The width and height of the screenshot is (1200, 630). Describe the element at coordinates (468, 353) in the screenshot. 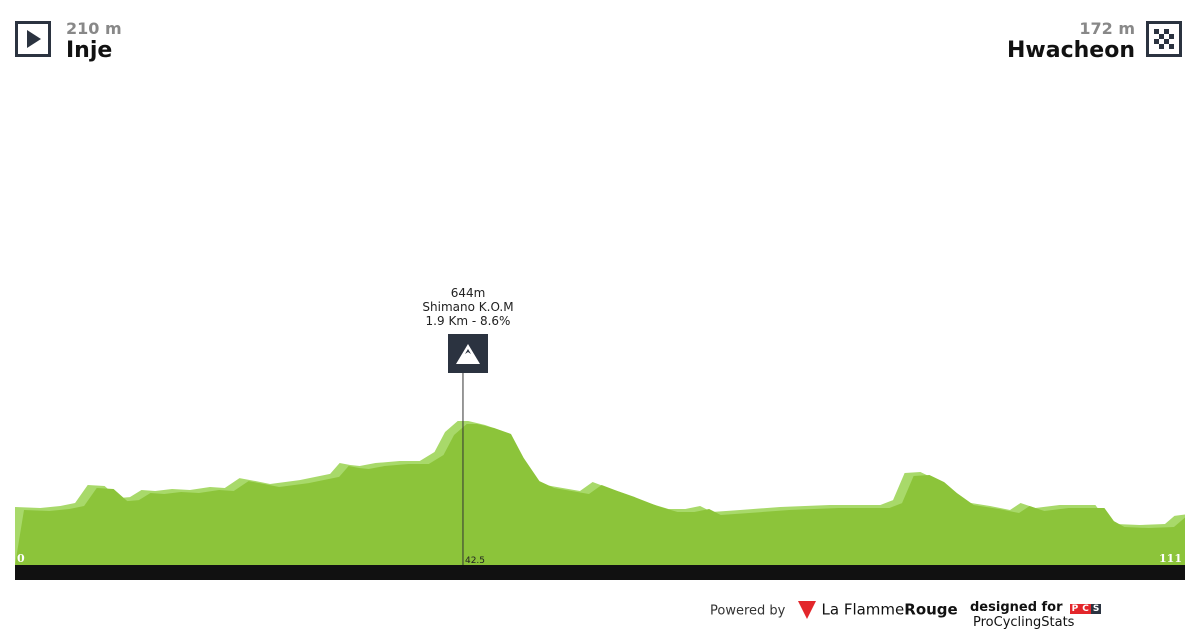

I see `mountain-icon` at that location.